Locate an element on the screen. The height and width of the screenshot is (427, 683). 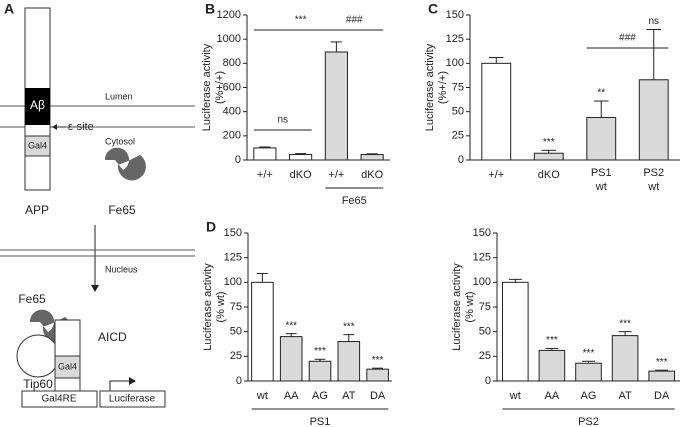
luciferase-box is located at coordinates (132, 399).